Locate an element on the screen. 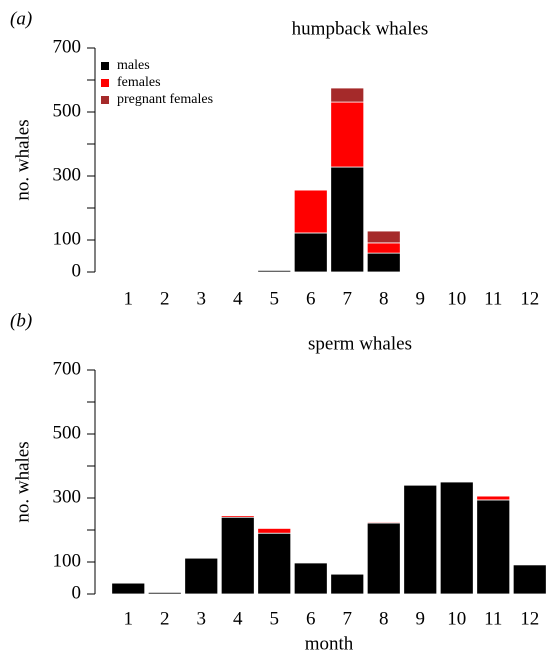 This screenshot has width=557, height=666. legend-label: pregnant females is located at coordinates (165, 99).